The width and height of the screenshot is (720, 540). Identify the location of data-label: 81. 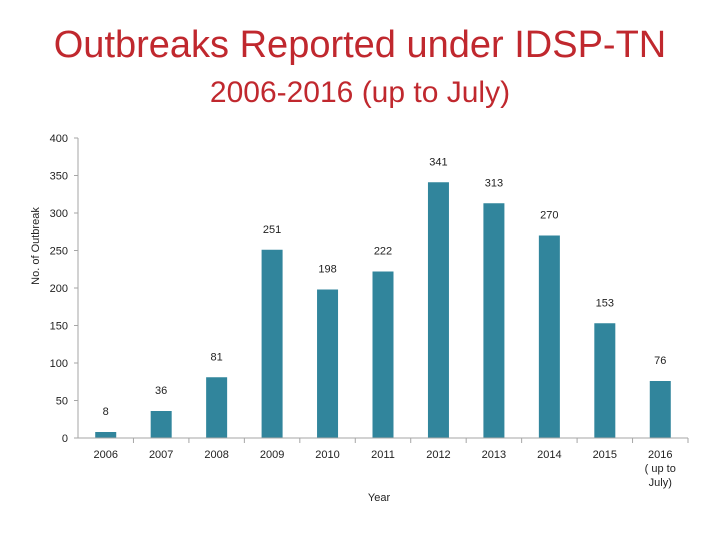
(217, 357).